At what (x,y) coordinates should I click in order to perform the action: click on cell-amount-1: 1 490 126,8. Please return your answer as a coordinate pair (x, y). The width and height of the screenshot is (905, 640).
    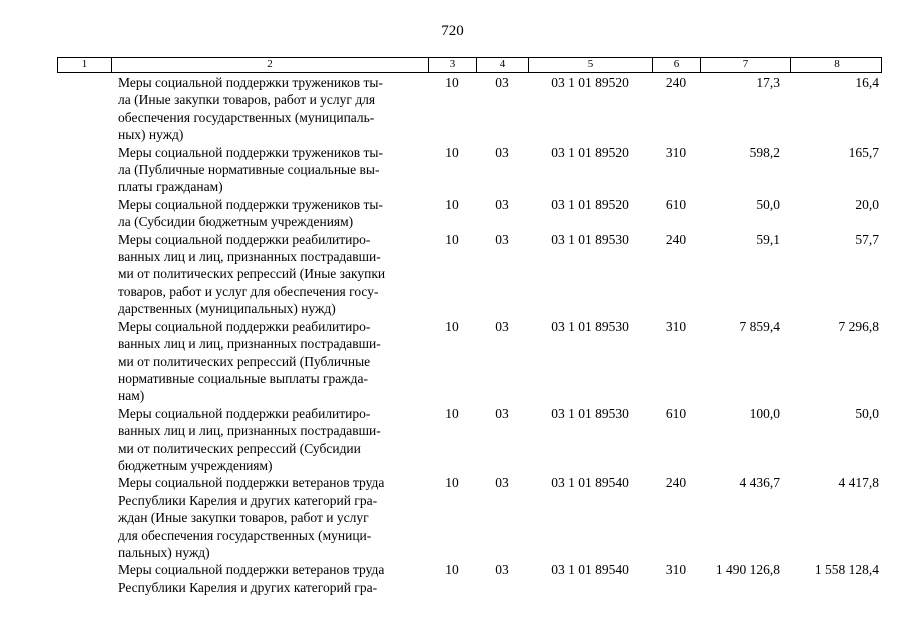
    Looking at the image, I should click on (747, 570).